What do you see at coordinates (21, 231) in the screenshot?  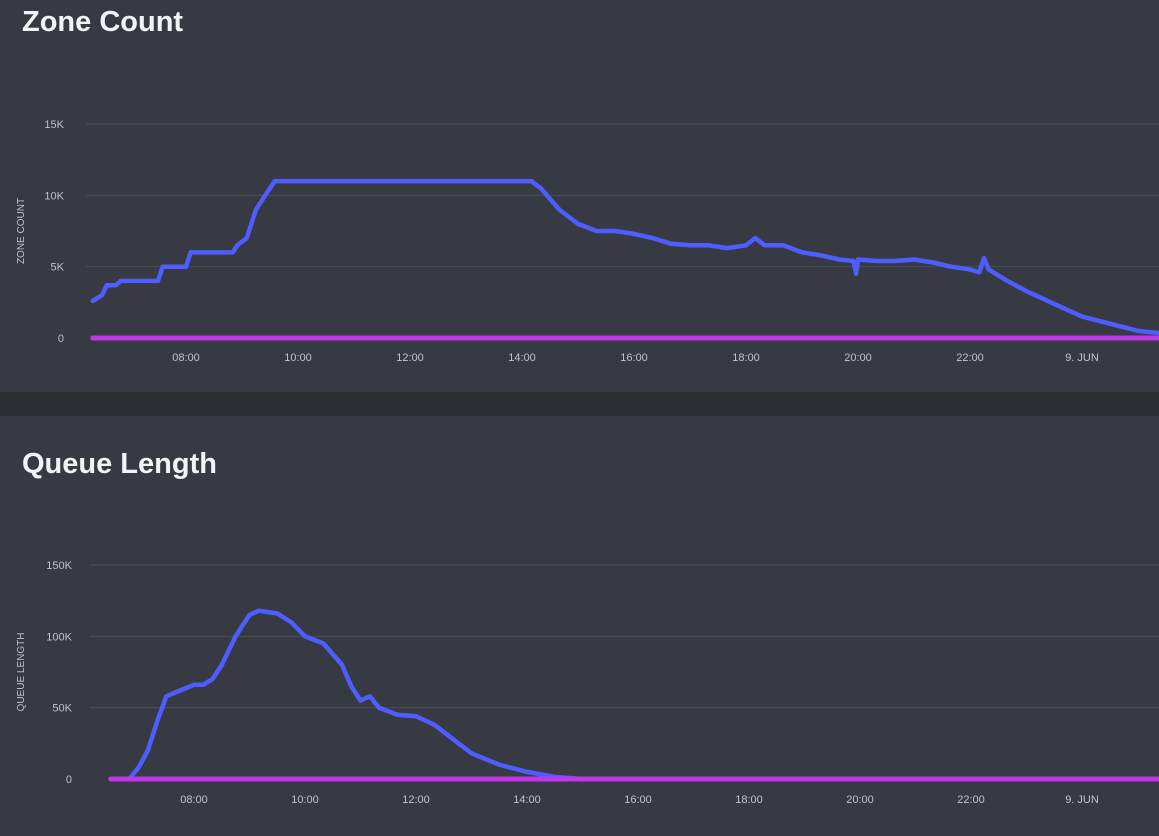 I see `y-axis-title: ZONE COUNT` at bounding box center [21, 231].